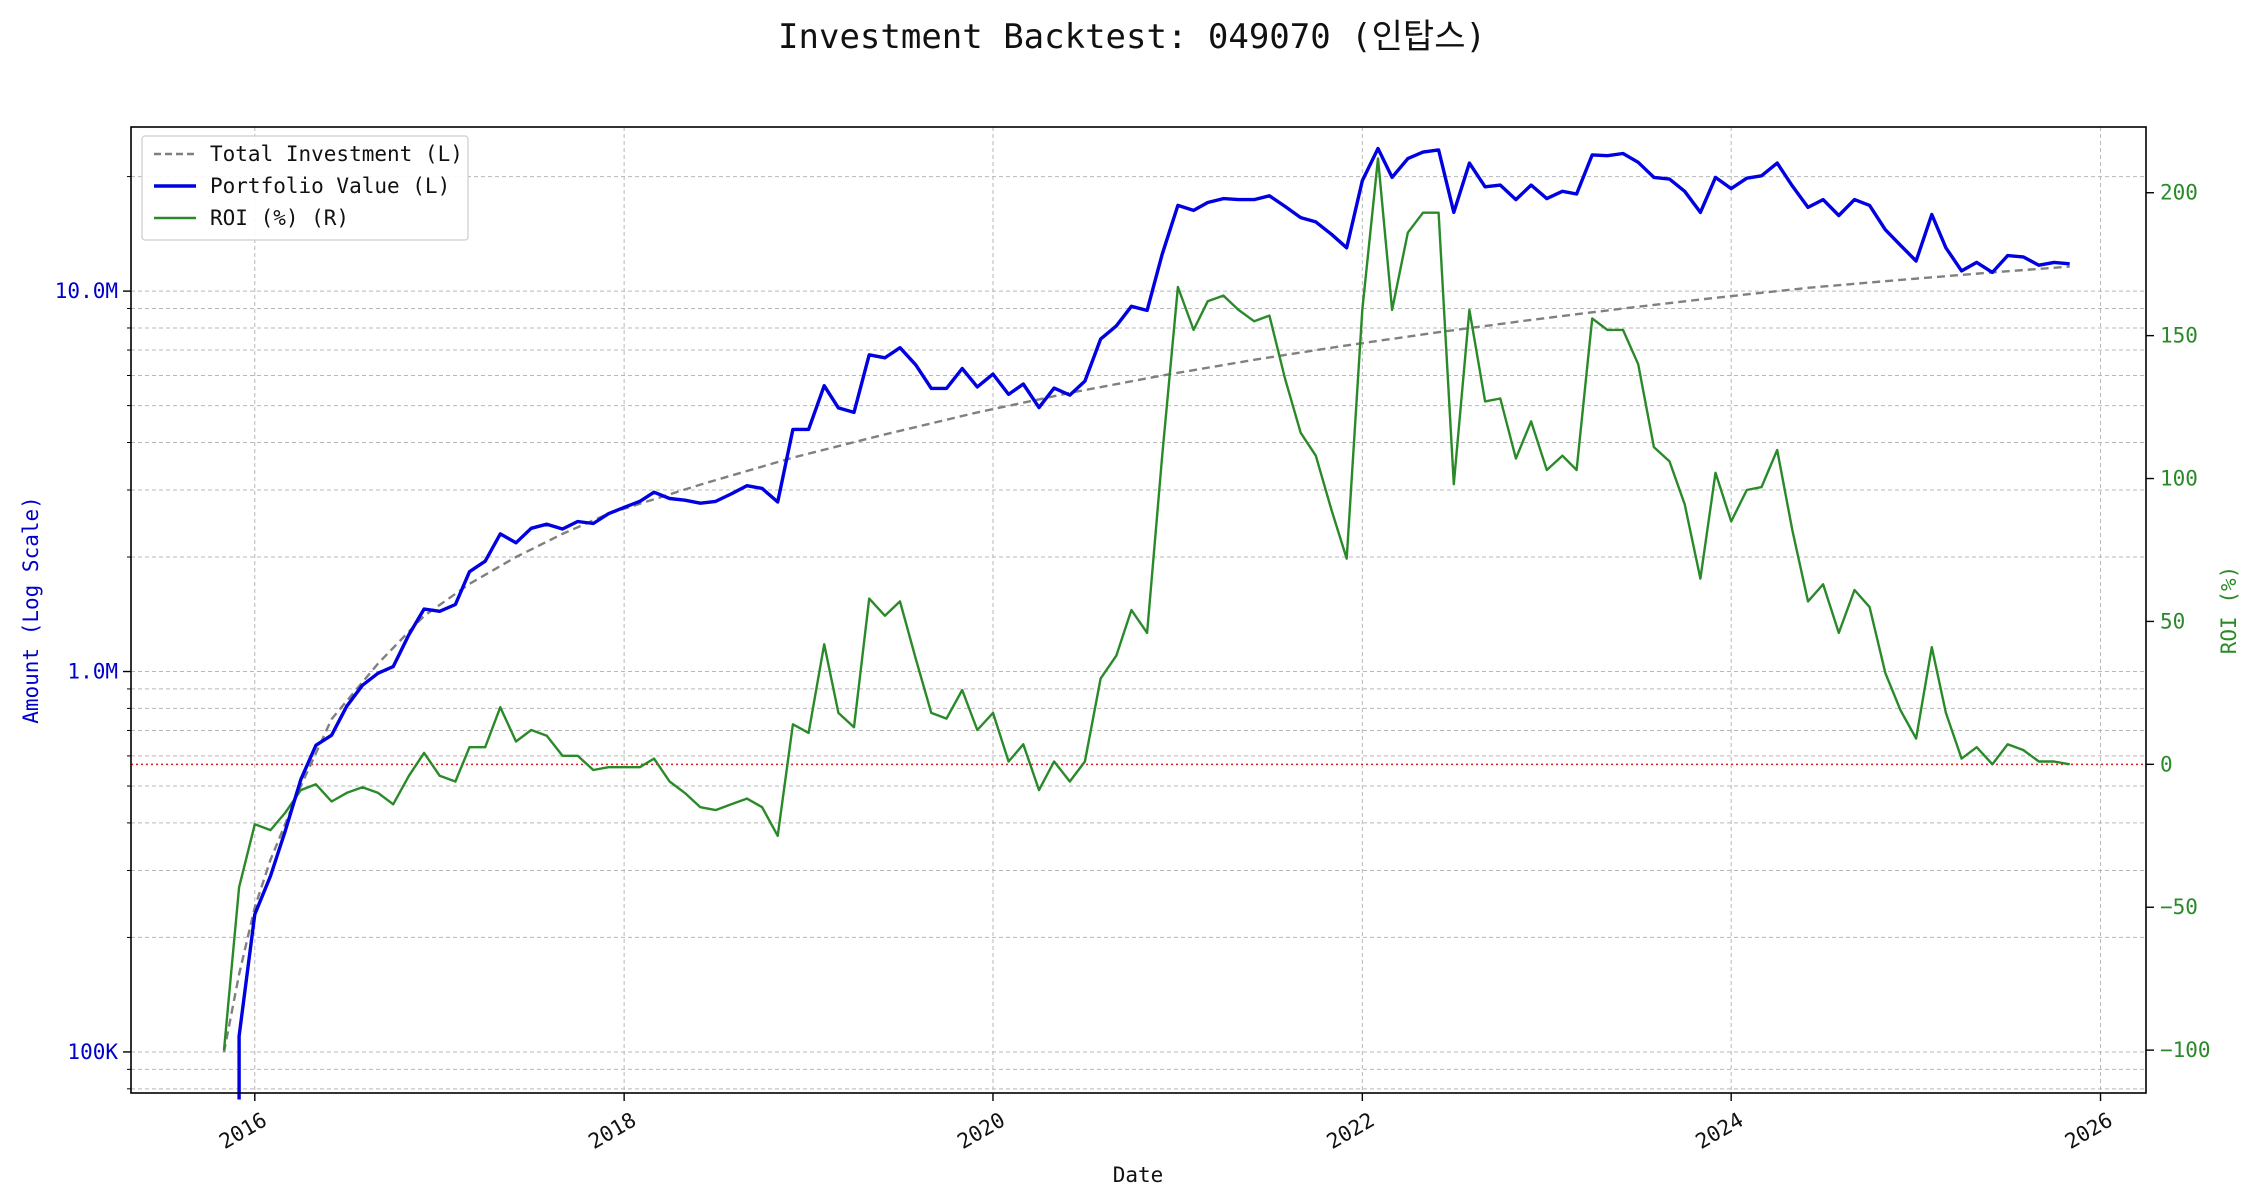 Image resolution: width=2250 pixels, height=1200 pixels. What do you see at coordinates (2185, 1050) in the screenshot?
I see `y-right-tick-label: −100` at bounding box center [2185, 1050].